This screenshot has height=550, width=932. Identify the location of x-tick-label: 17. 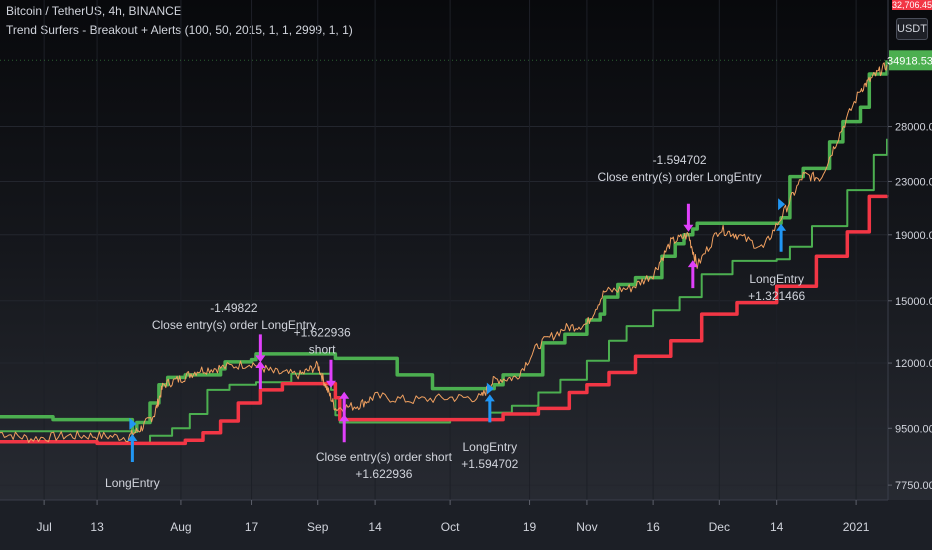
(252, 527).